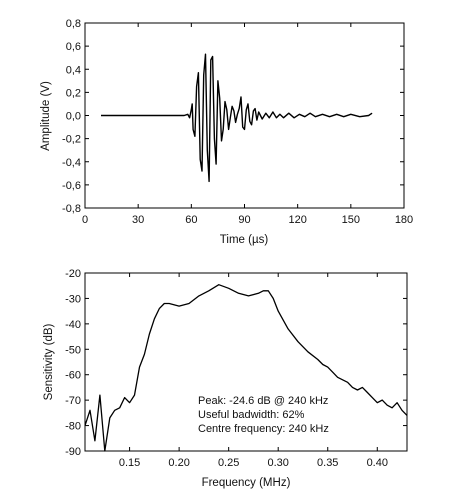 The width and height of the screenshot is (474, 491). I want to click on annotation-bandwidth: Useful badwidth: 62%, so click(251, 415).